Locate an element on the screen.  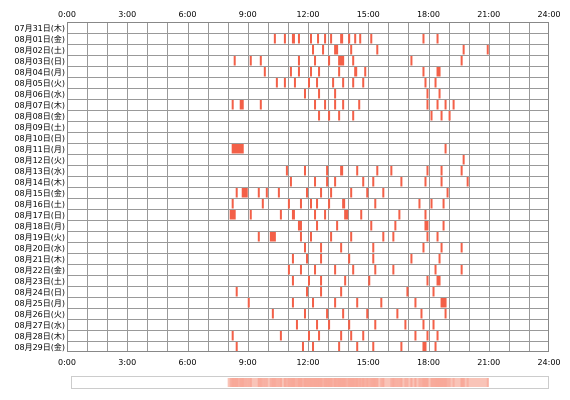
row-label: 08月13日(水) is located at coordinates (39, 171).